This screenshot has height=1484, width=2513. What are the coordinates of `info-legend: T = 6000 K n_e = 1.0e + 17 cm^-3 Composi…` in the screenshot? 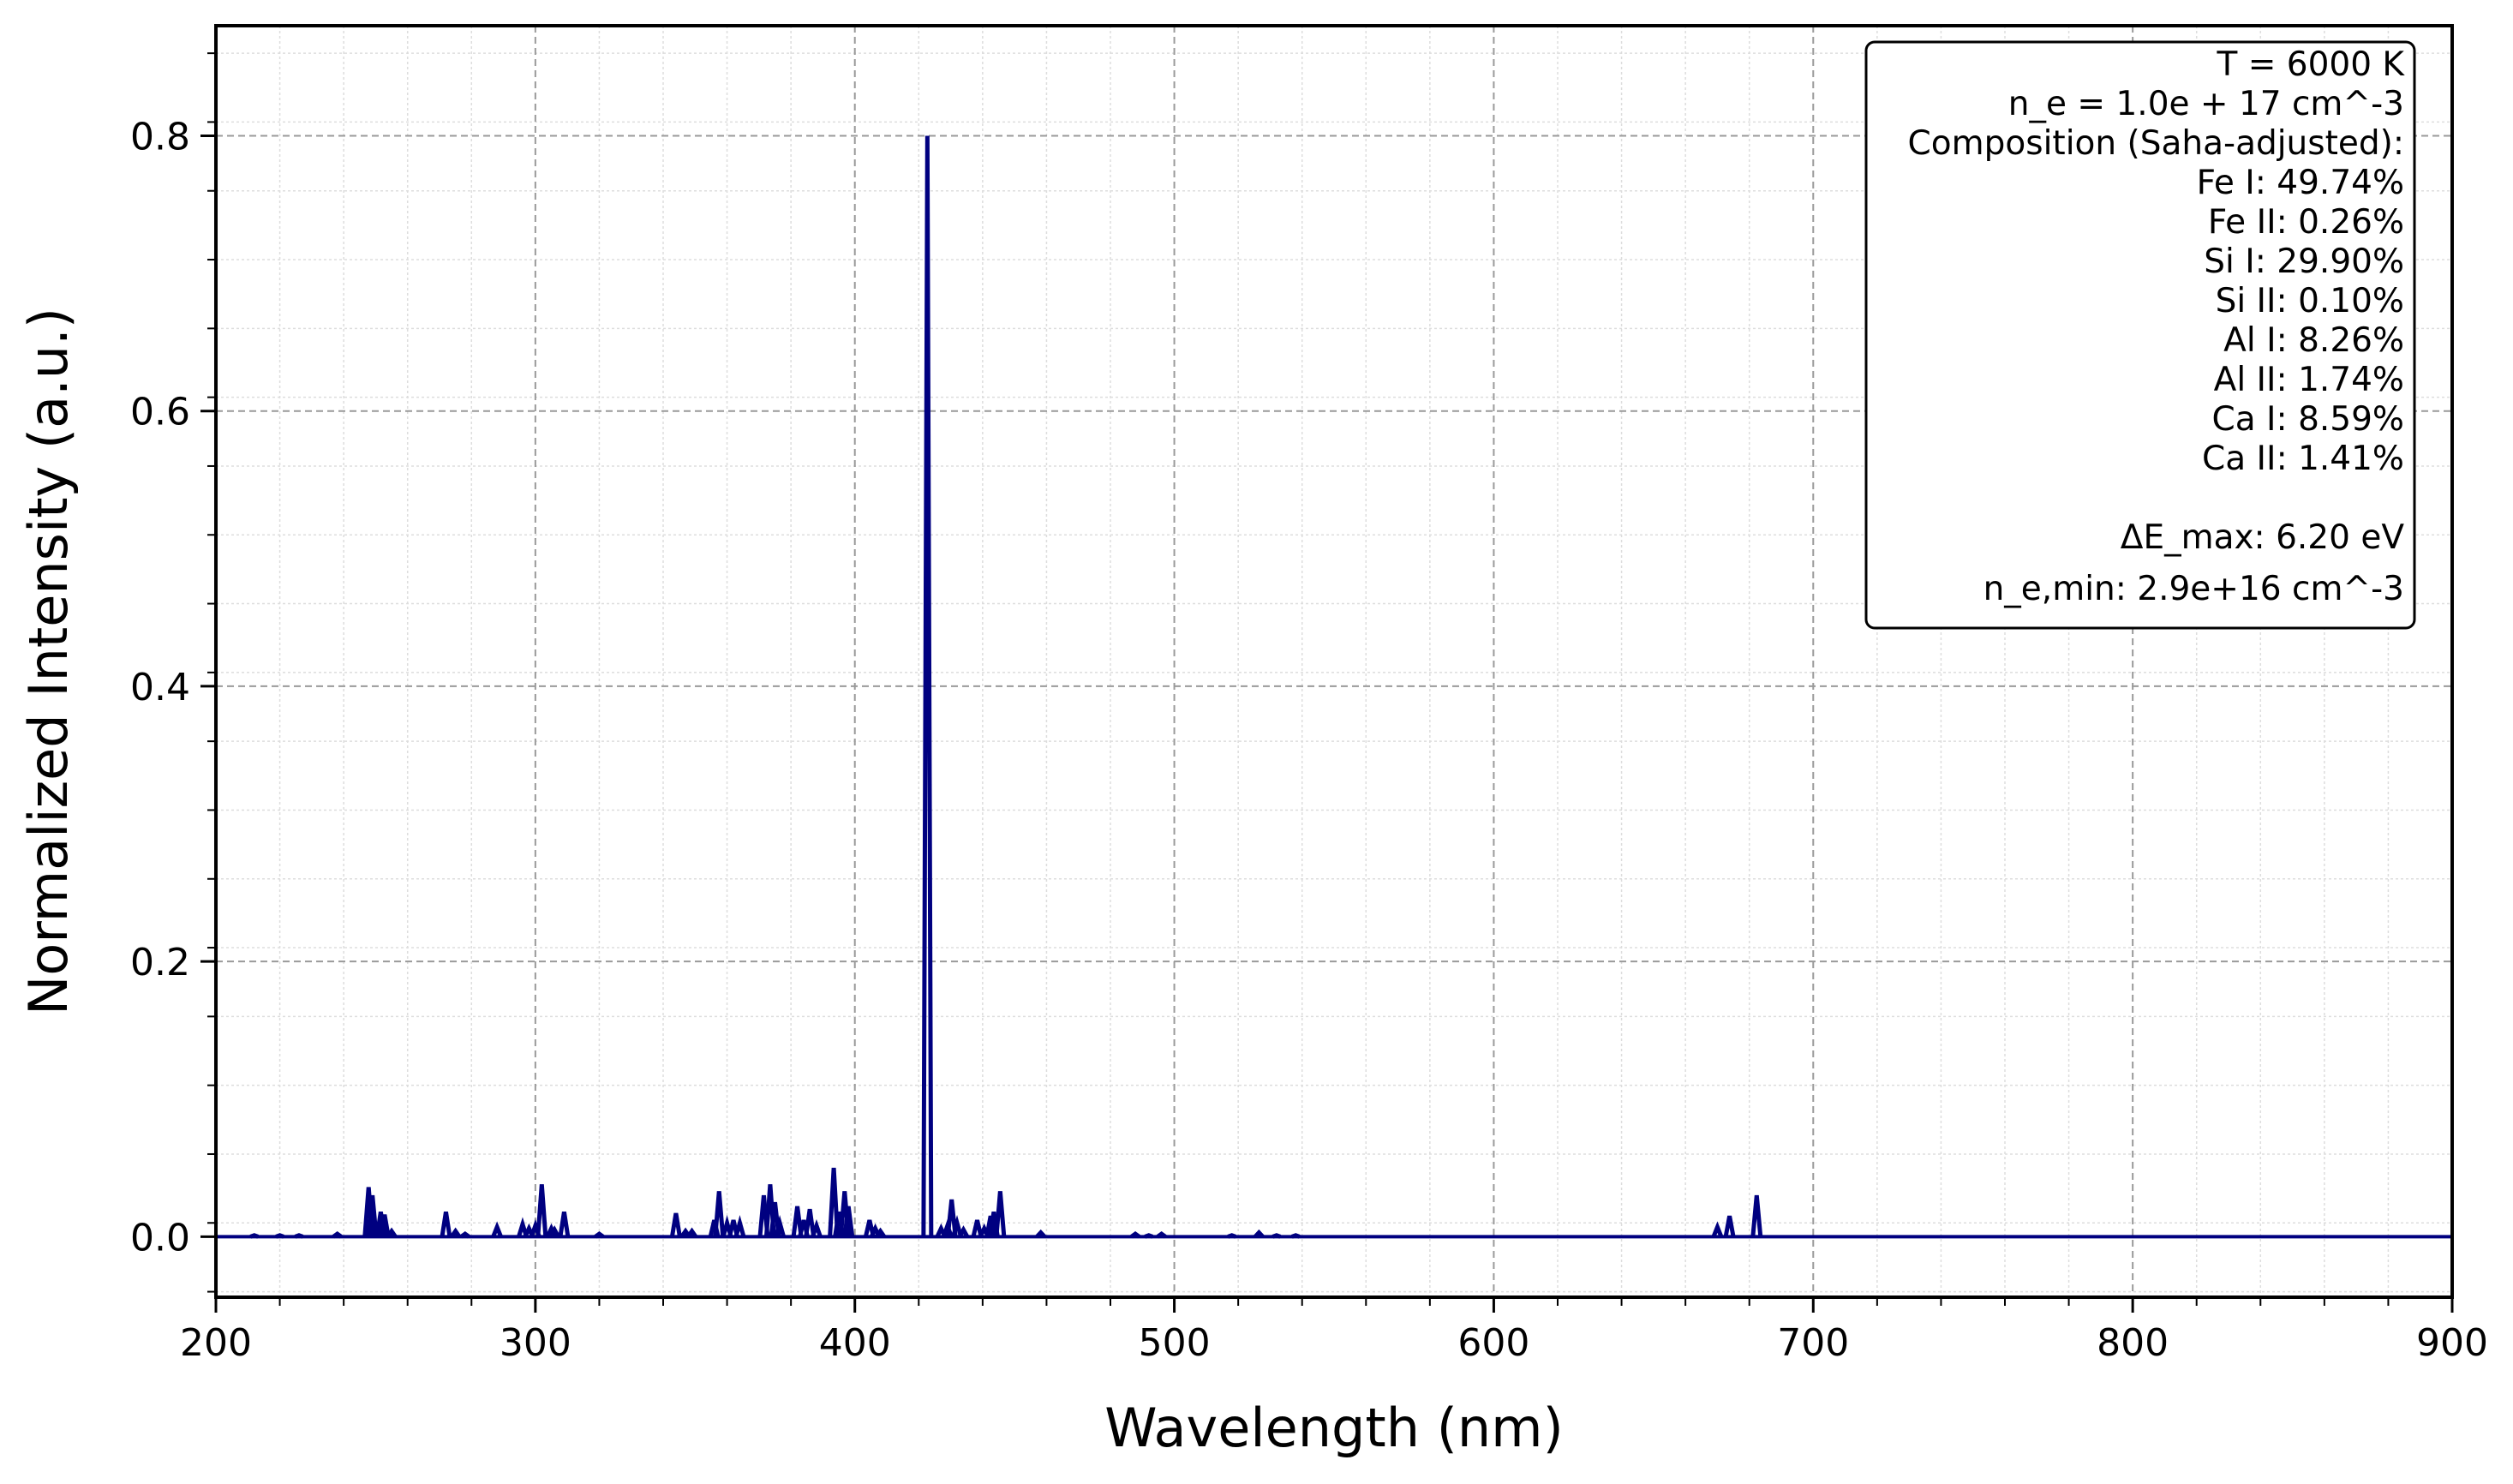 It's located at (2140, 335).